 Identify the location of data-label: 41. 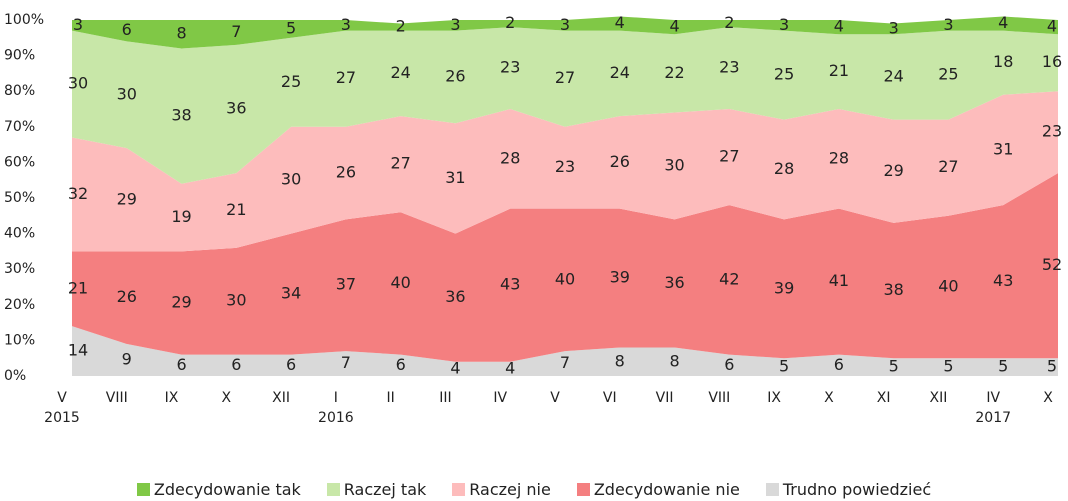
(839, 280).